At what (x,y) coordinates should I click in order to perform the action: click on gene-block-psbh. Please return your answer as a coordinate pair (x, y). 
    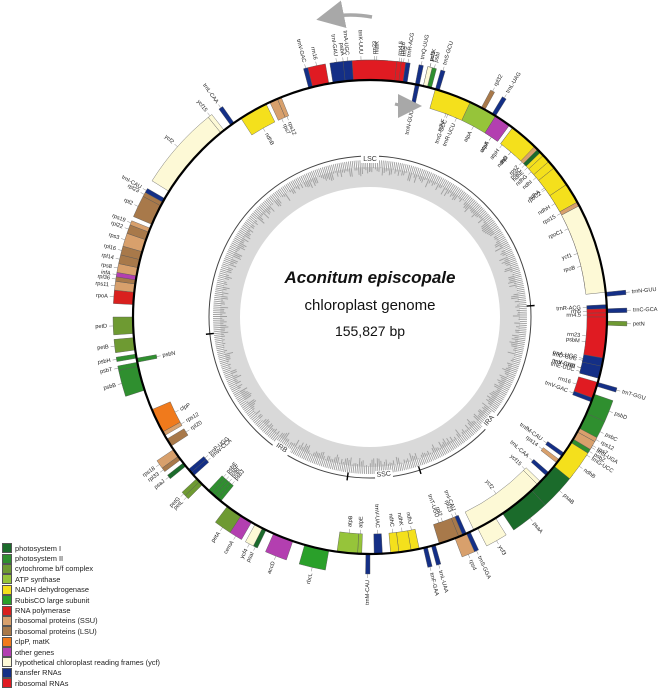
    Looking at the image, I should click on (126, 358).